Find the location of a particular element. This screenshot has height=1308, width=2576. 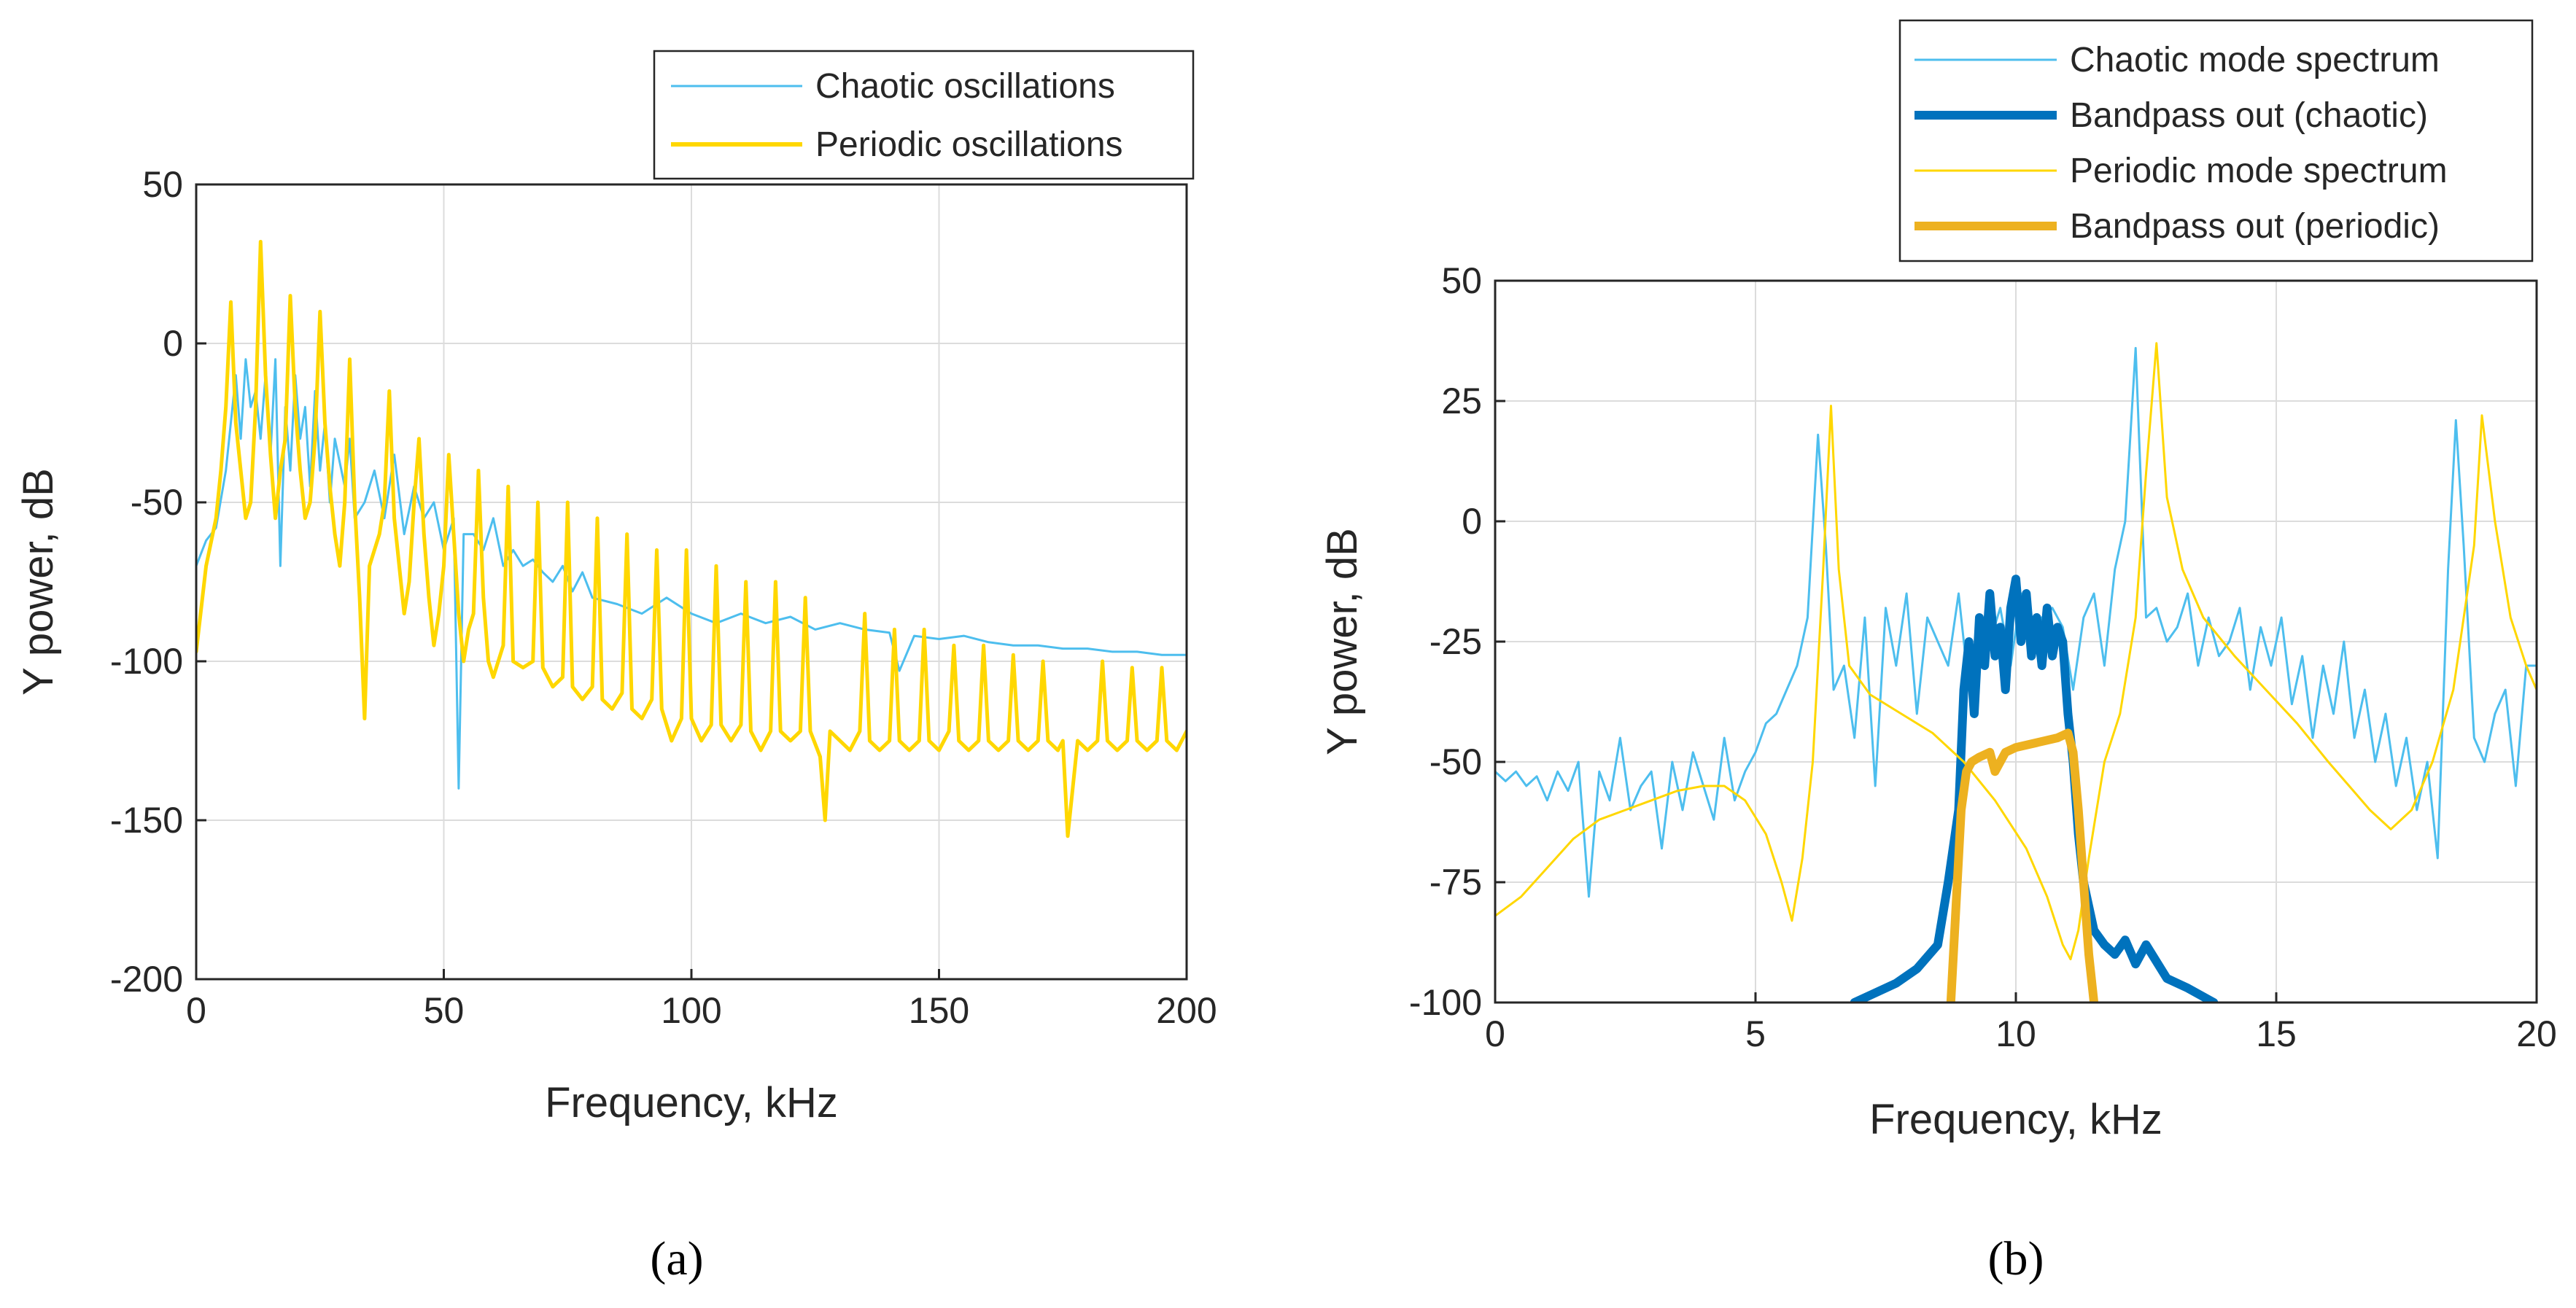

panel-b-ylabel: Y power, dB is located at coordinates (1343, 641).